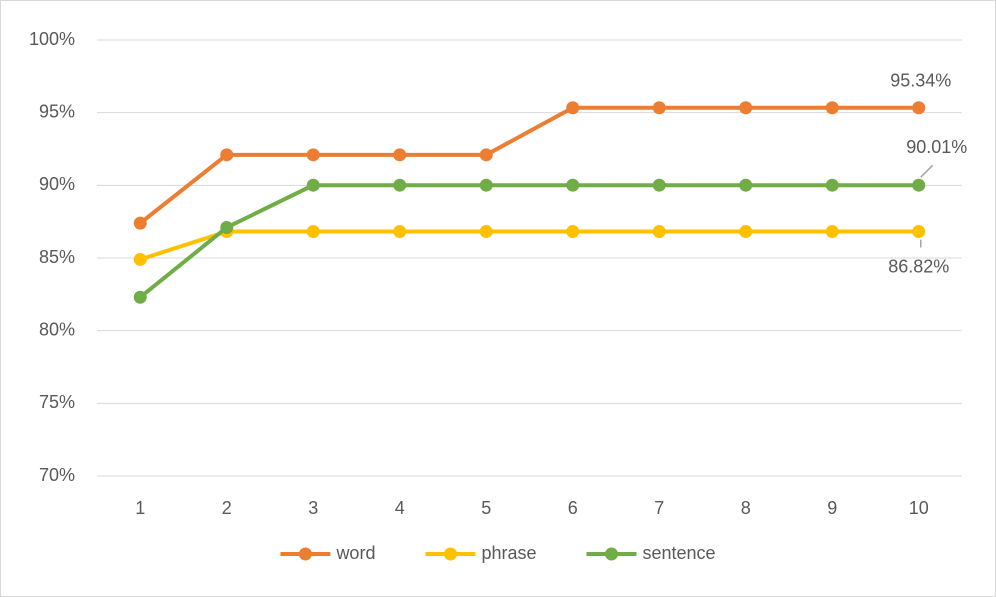 This screenshot has height=597, width=996. What do you see at coordinates (140, 508) in the screenshot?
I see `x-tick-label: 1` at bounding box center [140, 508].